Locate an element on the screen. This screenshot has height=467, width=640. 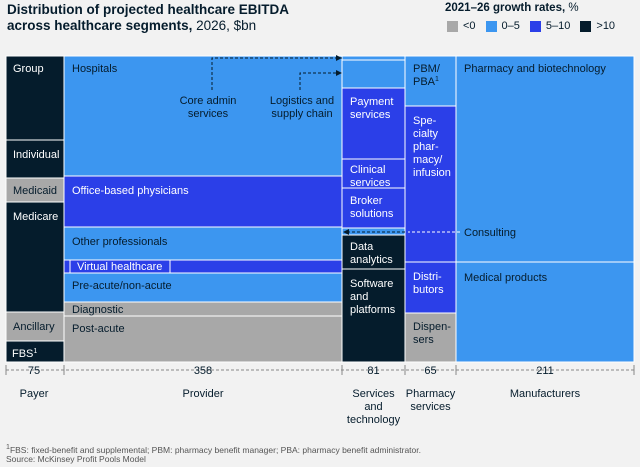
segment-clinical-services is located at coordinates (373, 173).